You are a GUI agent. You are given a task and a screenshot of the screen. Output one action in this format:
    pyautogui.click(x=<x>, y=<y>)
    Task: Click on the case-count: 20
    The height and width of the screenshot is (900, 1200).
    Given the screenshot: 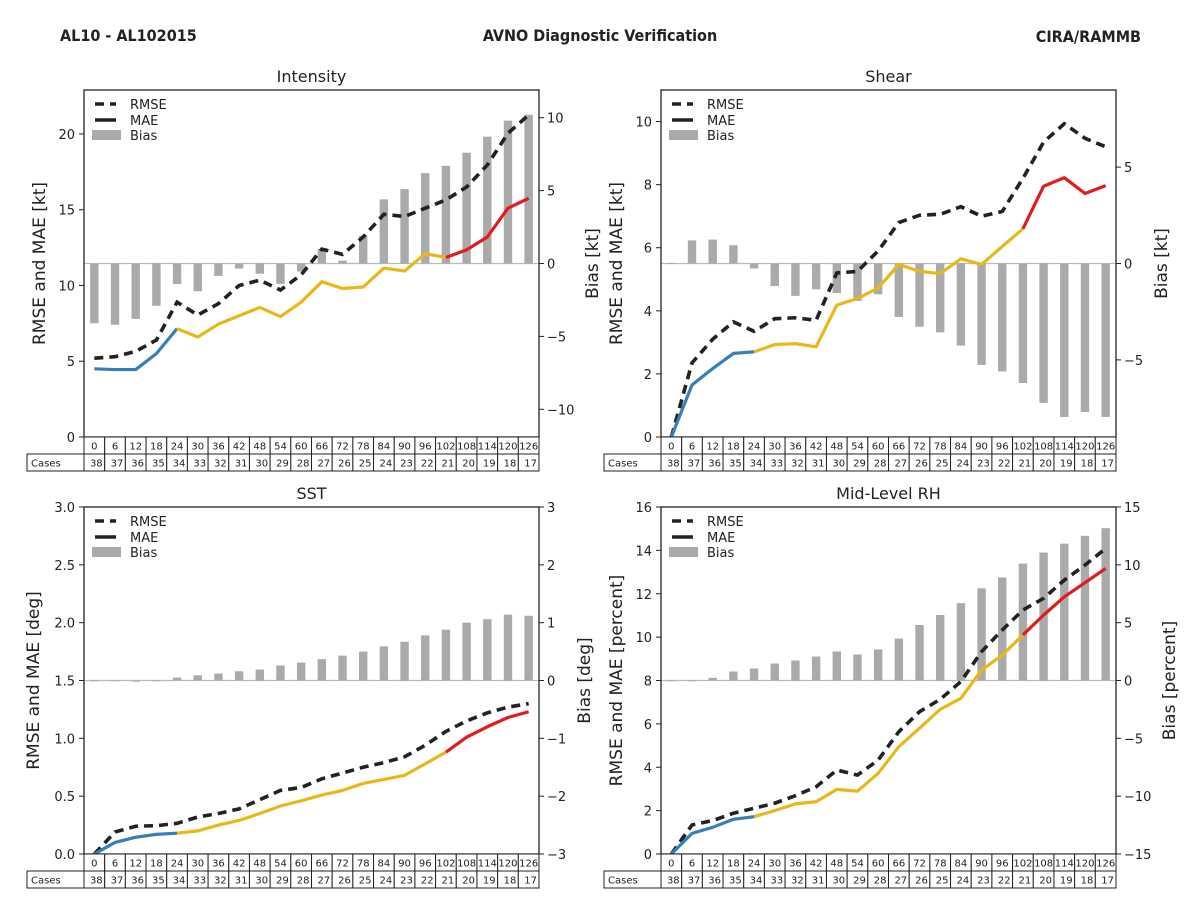 What is the action you would take?
    pyautogui.click(x=1045, y=881)
    